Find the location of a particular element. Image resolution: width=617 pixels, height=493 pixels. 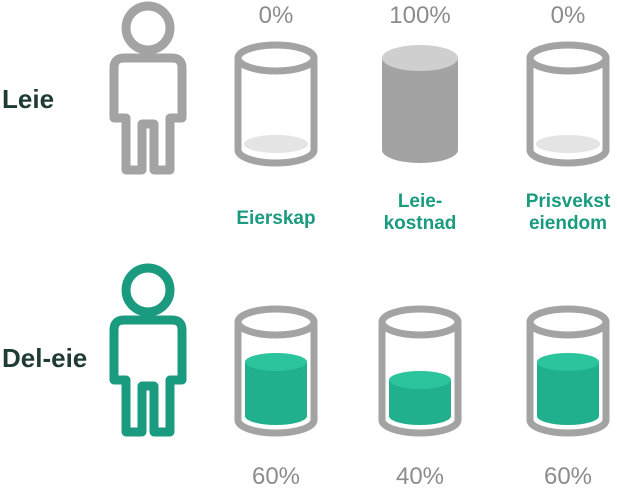

cylinder-deleie-eierskap-rim is located at coordinates (276, 322).